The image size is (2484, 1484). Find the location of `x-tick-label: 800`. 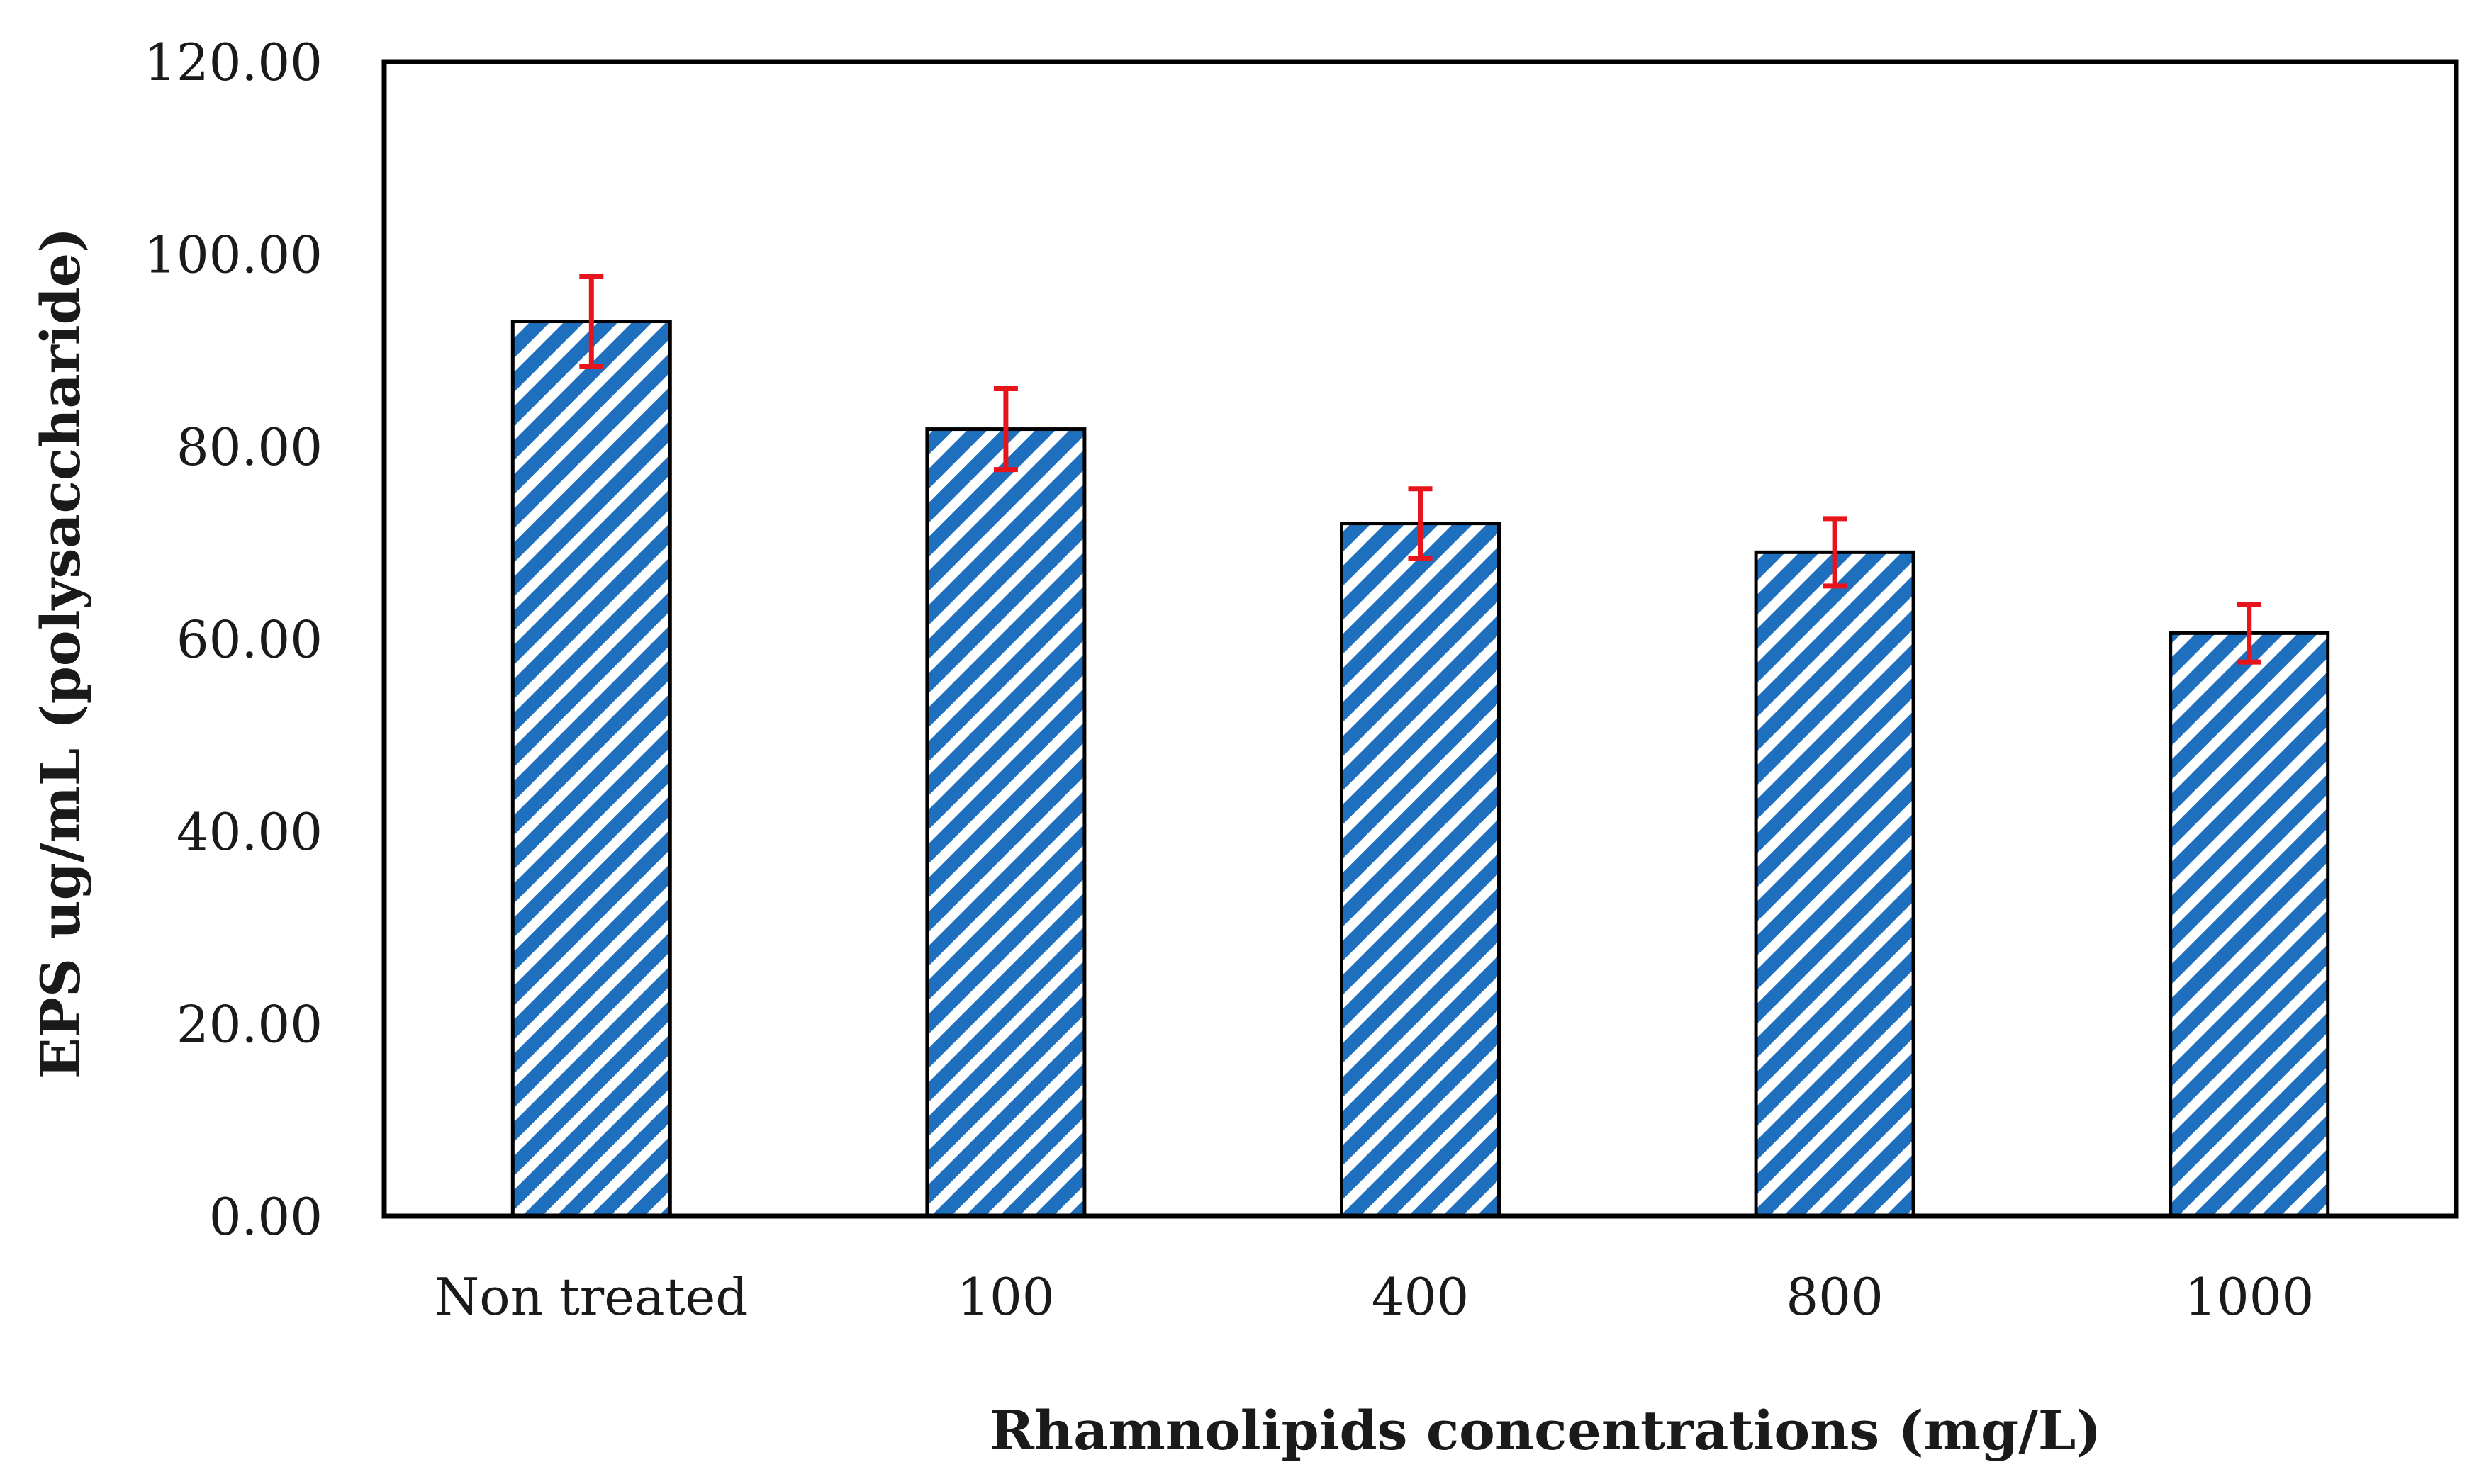

x-tick-label: 800 is located at coordinates (1834, 1297).